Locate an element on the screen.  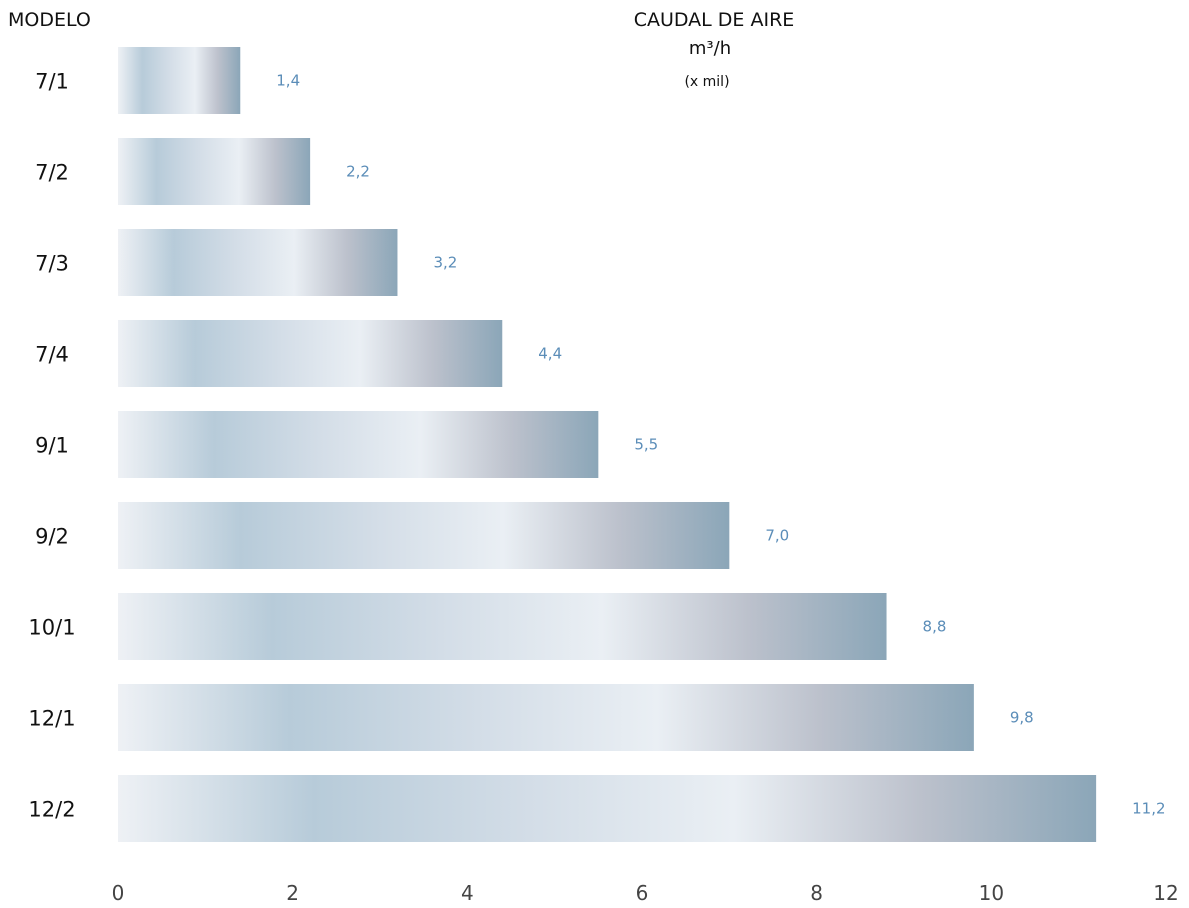
value-axis-unit: m³/h is located at coordinates (710, 48).